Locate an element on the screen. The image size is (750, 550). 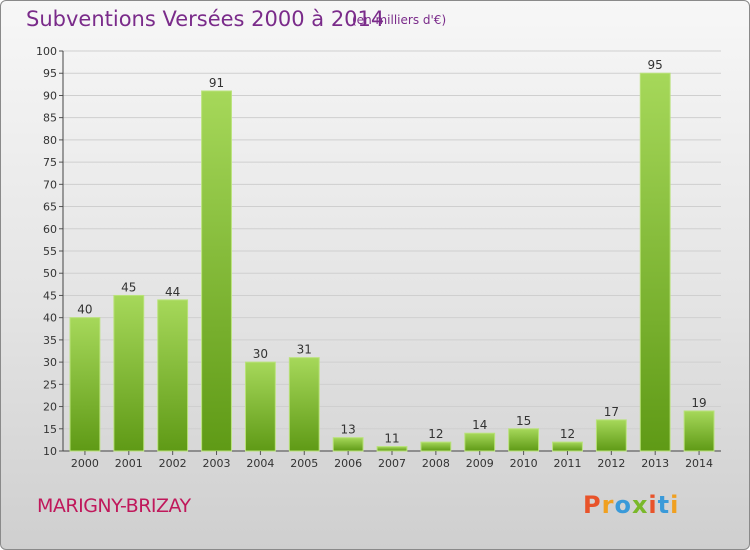
y-tick-label: 50 is located at coordinates (50, 273).